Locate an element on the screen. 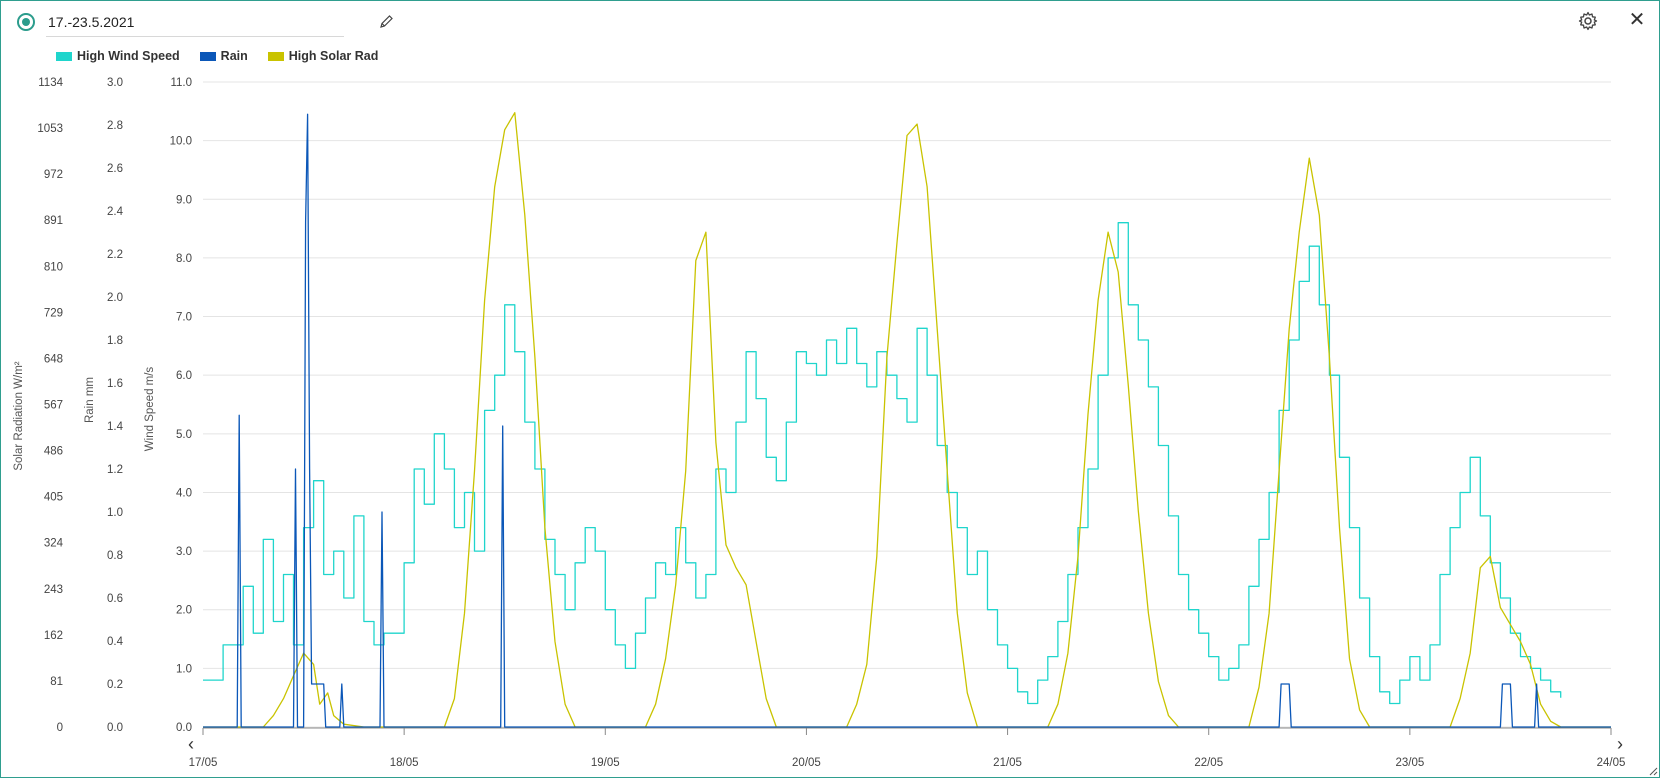 The width and height of the screenshot is (1662, 780). rain-tick-label: 2.4 is located at coordinates (115, 212).